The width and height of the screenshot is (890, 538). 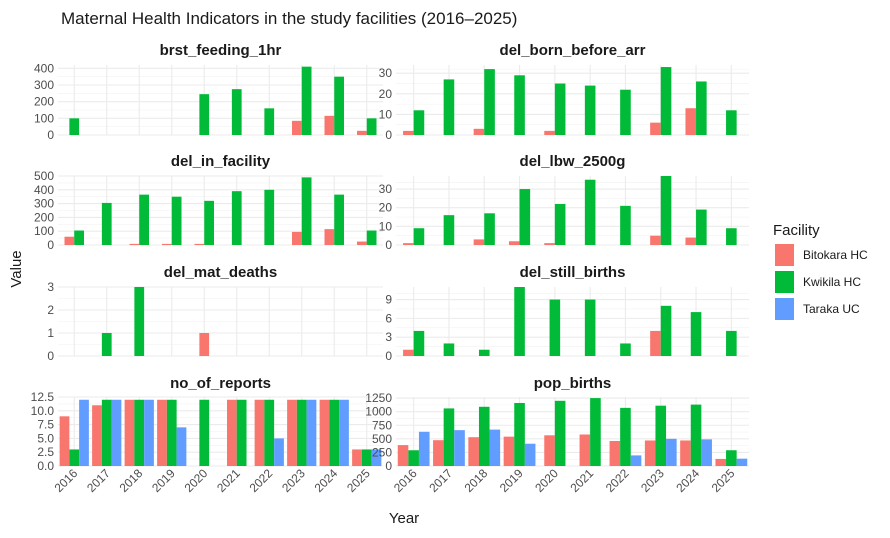 I want to click on legend-key, so click(x=784, y=255).